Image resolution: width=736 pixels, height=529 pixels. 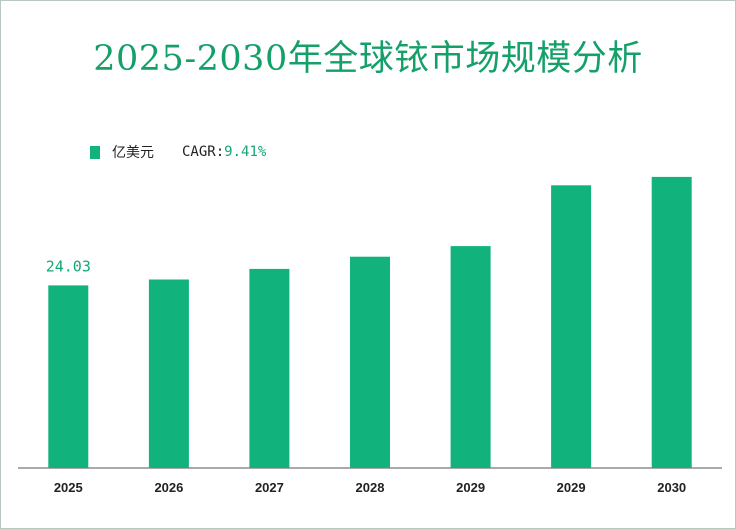 What do you see at coordinates (269, 487) in the screenshot?
I see `x-tick-label: 2027` at bounding box center [269, 487].